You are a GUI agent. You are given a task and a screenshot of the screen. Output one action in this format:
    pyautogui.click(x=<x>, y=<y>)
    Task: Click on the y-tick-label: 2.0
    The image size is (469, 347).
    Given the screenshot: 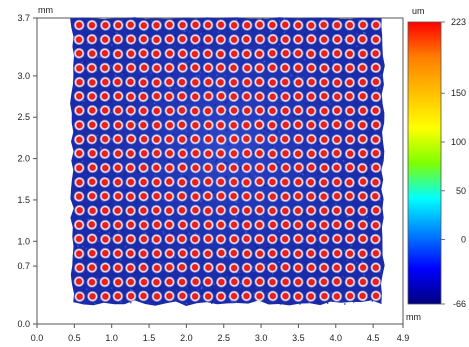 What is the action you would take?
    pyautogui.click(x=23, y=159)
    